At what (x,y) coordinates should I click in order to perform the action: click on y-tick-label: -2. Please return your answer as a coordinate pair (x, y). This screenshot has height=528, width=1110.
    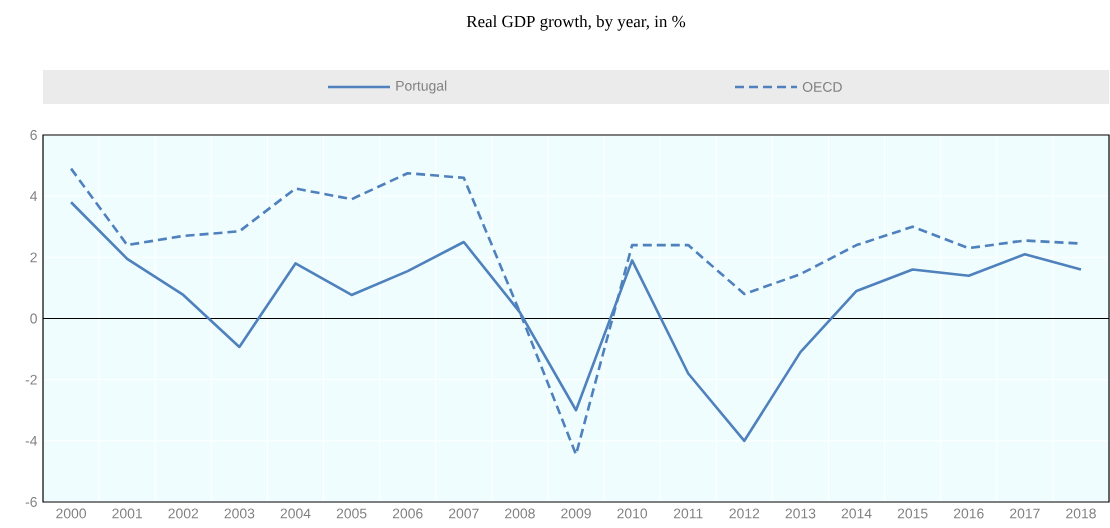
    Looking at the image, I should click on (31, 379).